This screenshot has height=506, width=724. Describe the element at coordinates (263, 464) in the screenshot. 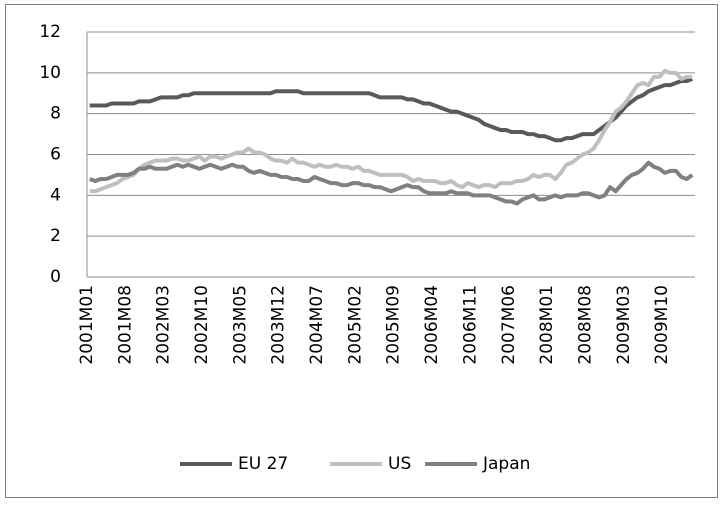

I see `legend-label: EU 27` at that location.